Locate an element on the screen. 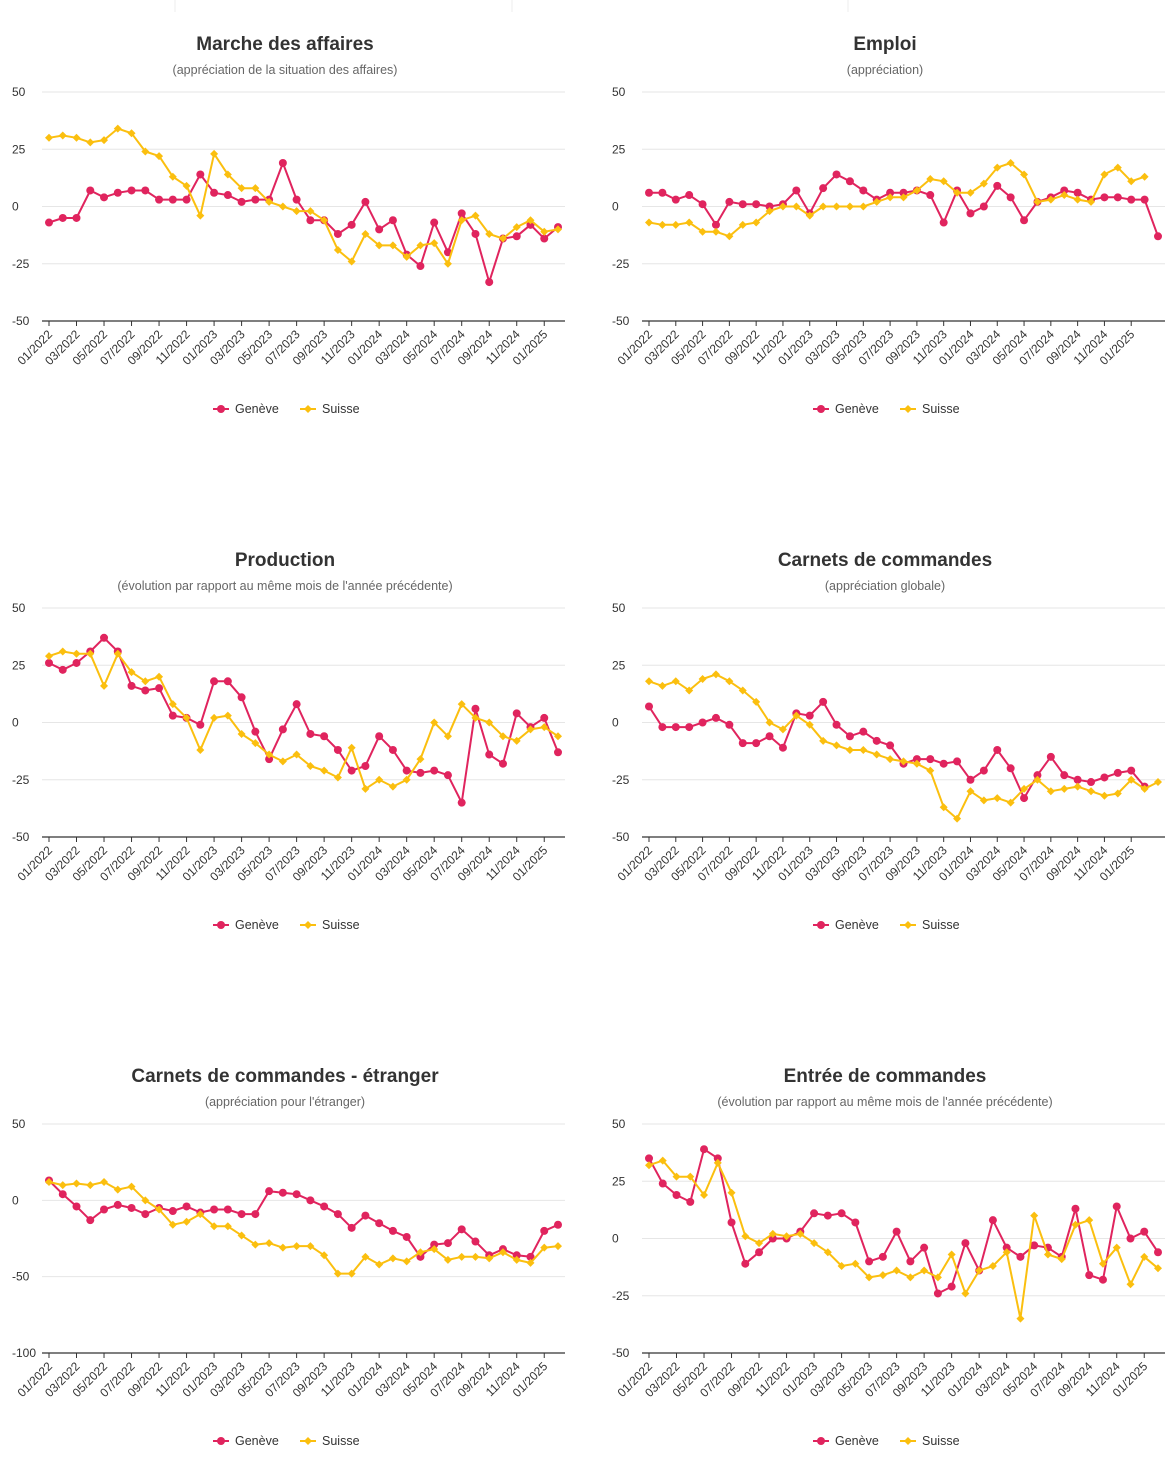 Image resolution: width=1175 pixels, height=1467 pixels. legend-item-geneve: Genève is located at coordinates (246, 925).